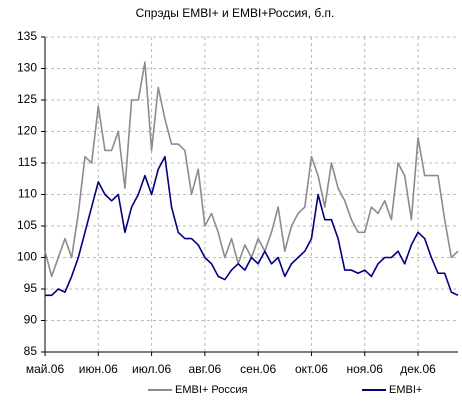 This screenshot has width=462, height=401. Describe the element at coordinates (27, 225) in the screenshot. I see `y-tick-label: 105` at that location.